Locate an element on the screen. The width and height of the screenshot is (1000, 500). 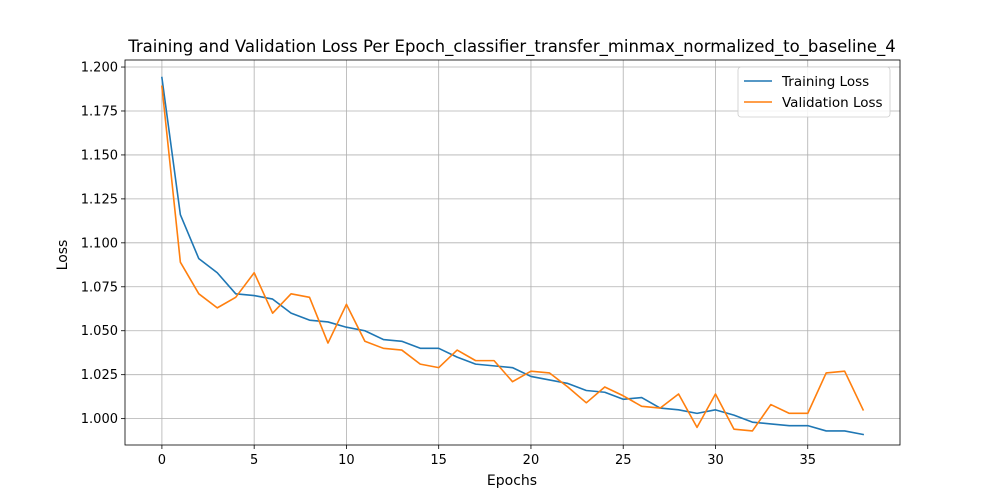
y-tick-label: 1.000 is located at coordinates (99, 419).